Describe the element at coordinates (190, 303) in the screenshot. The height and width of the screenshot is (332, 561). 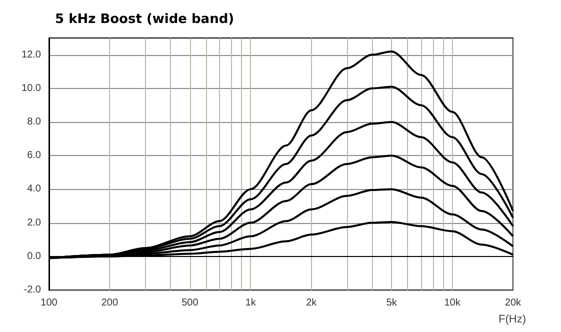
I see `x-tick-label: 500` at that location.